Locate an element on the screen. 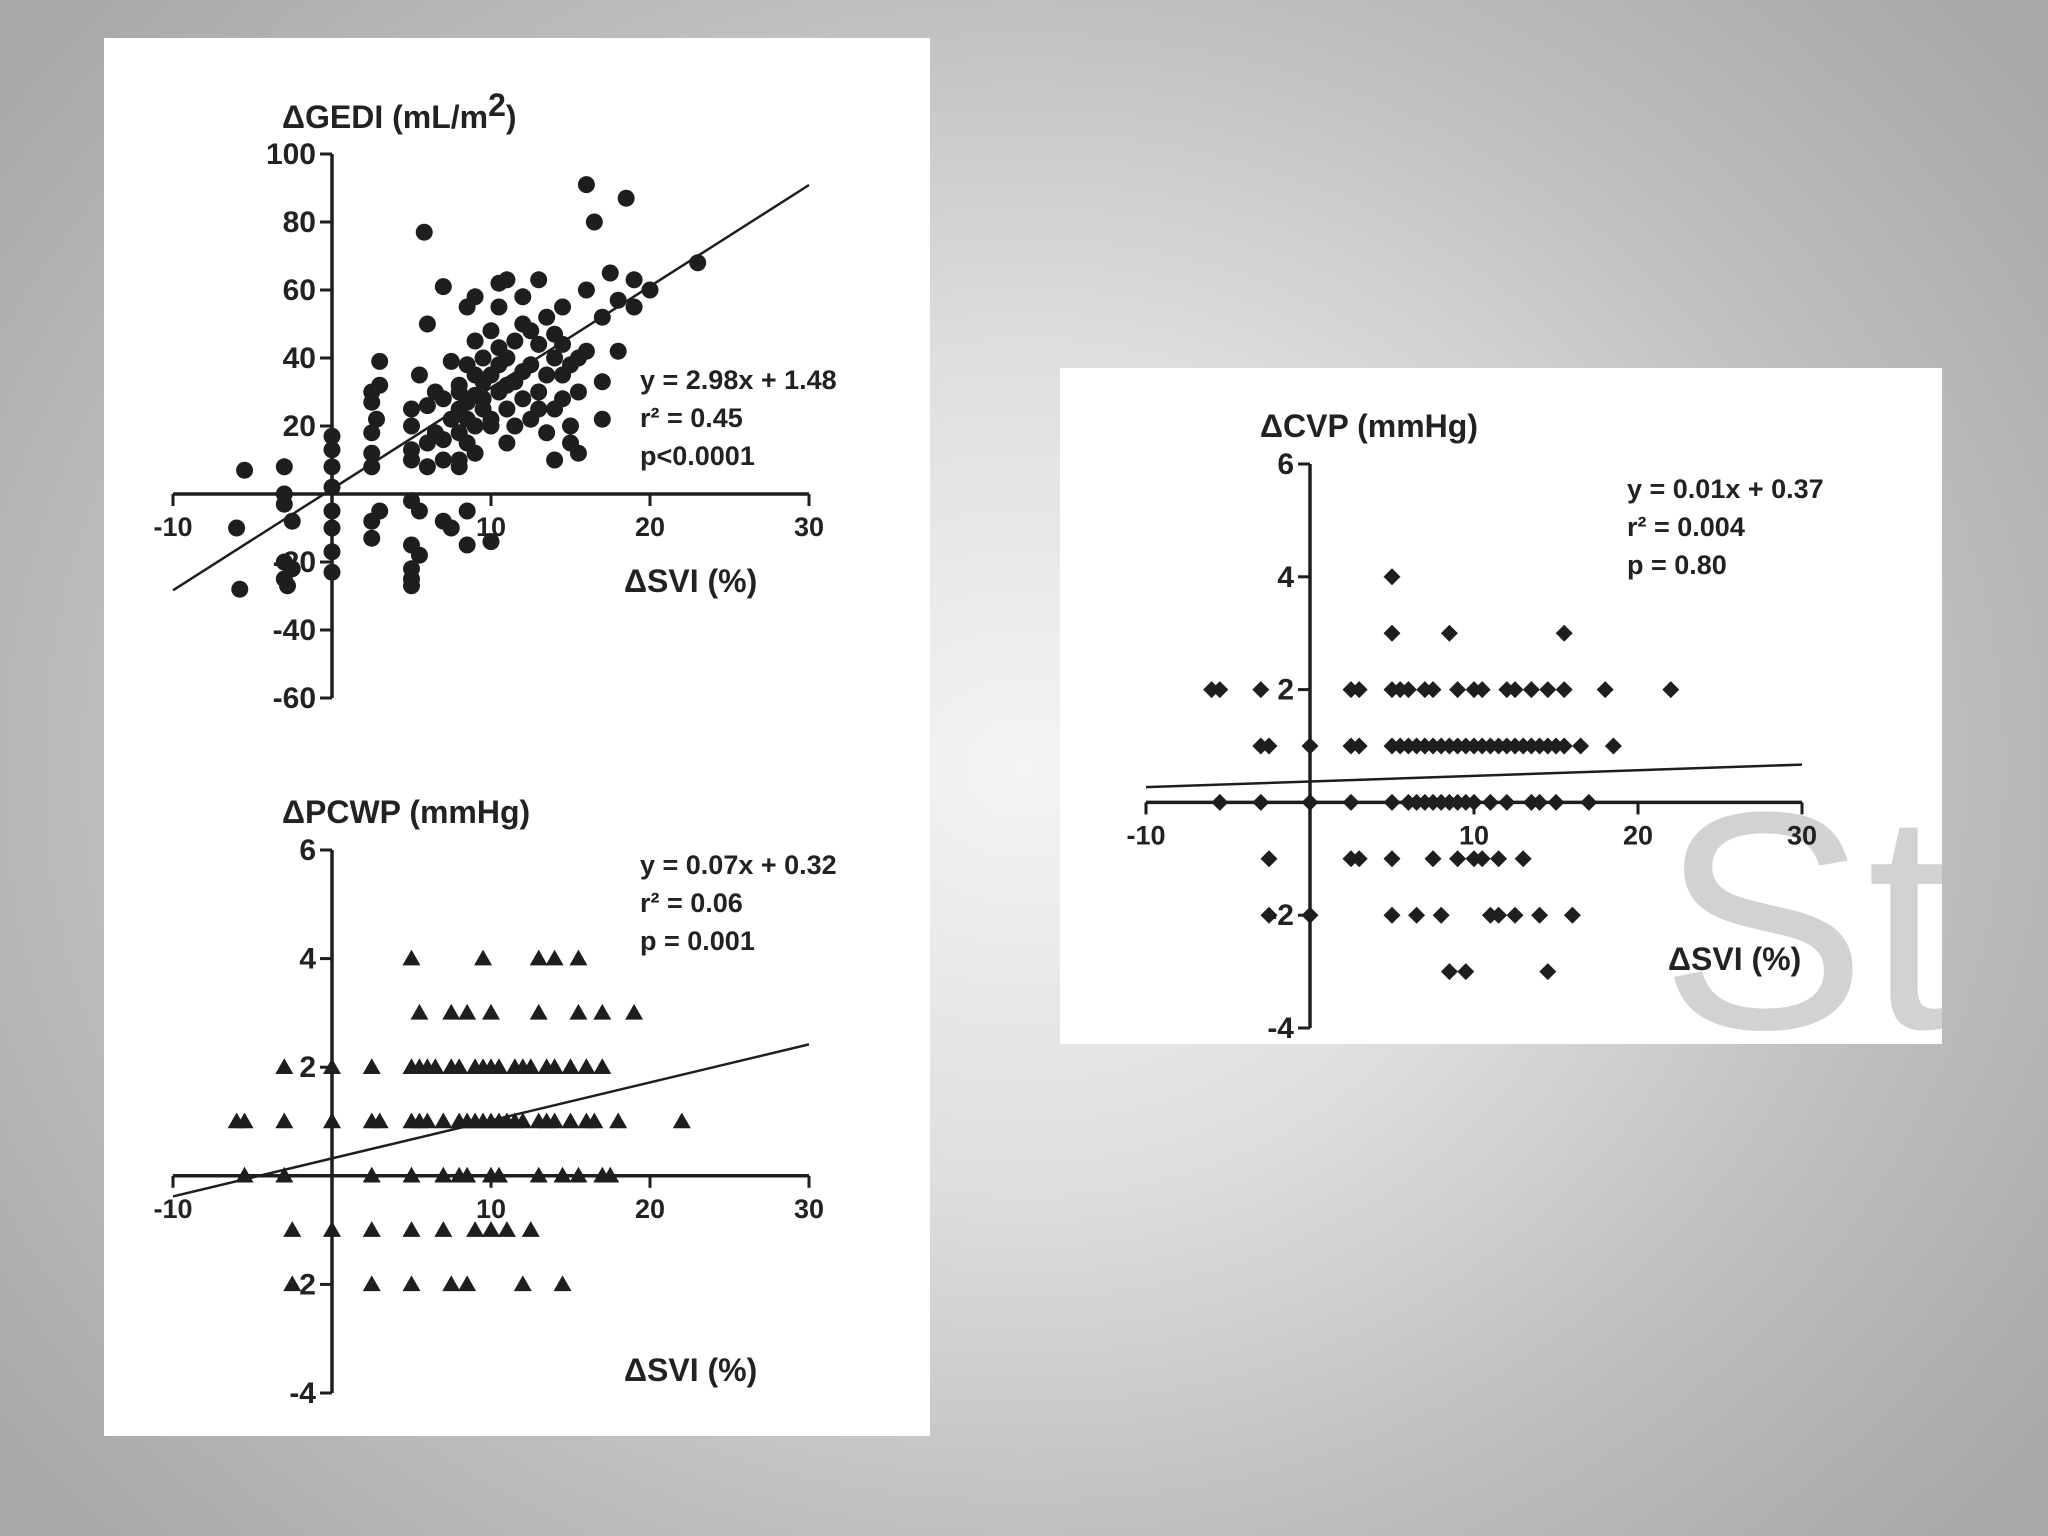 Image resolution: width=2048 pixels, height=1536 pixels. y-tick-label: 60 is located at coordinates (299, 290).